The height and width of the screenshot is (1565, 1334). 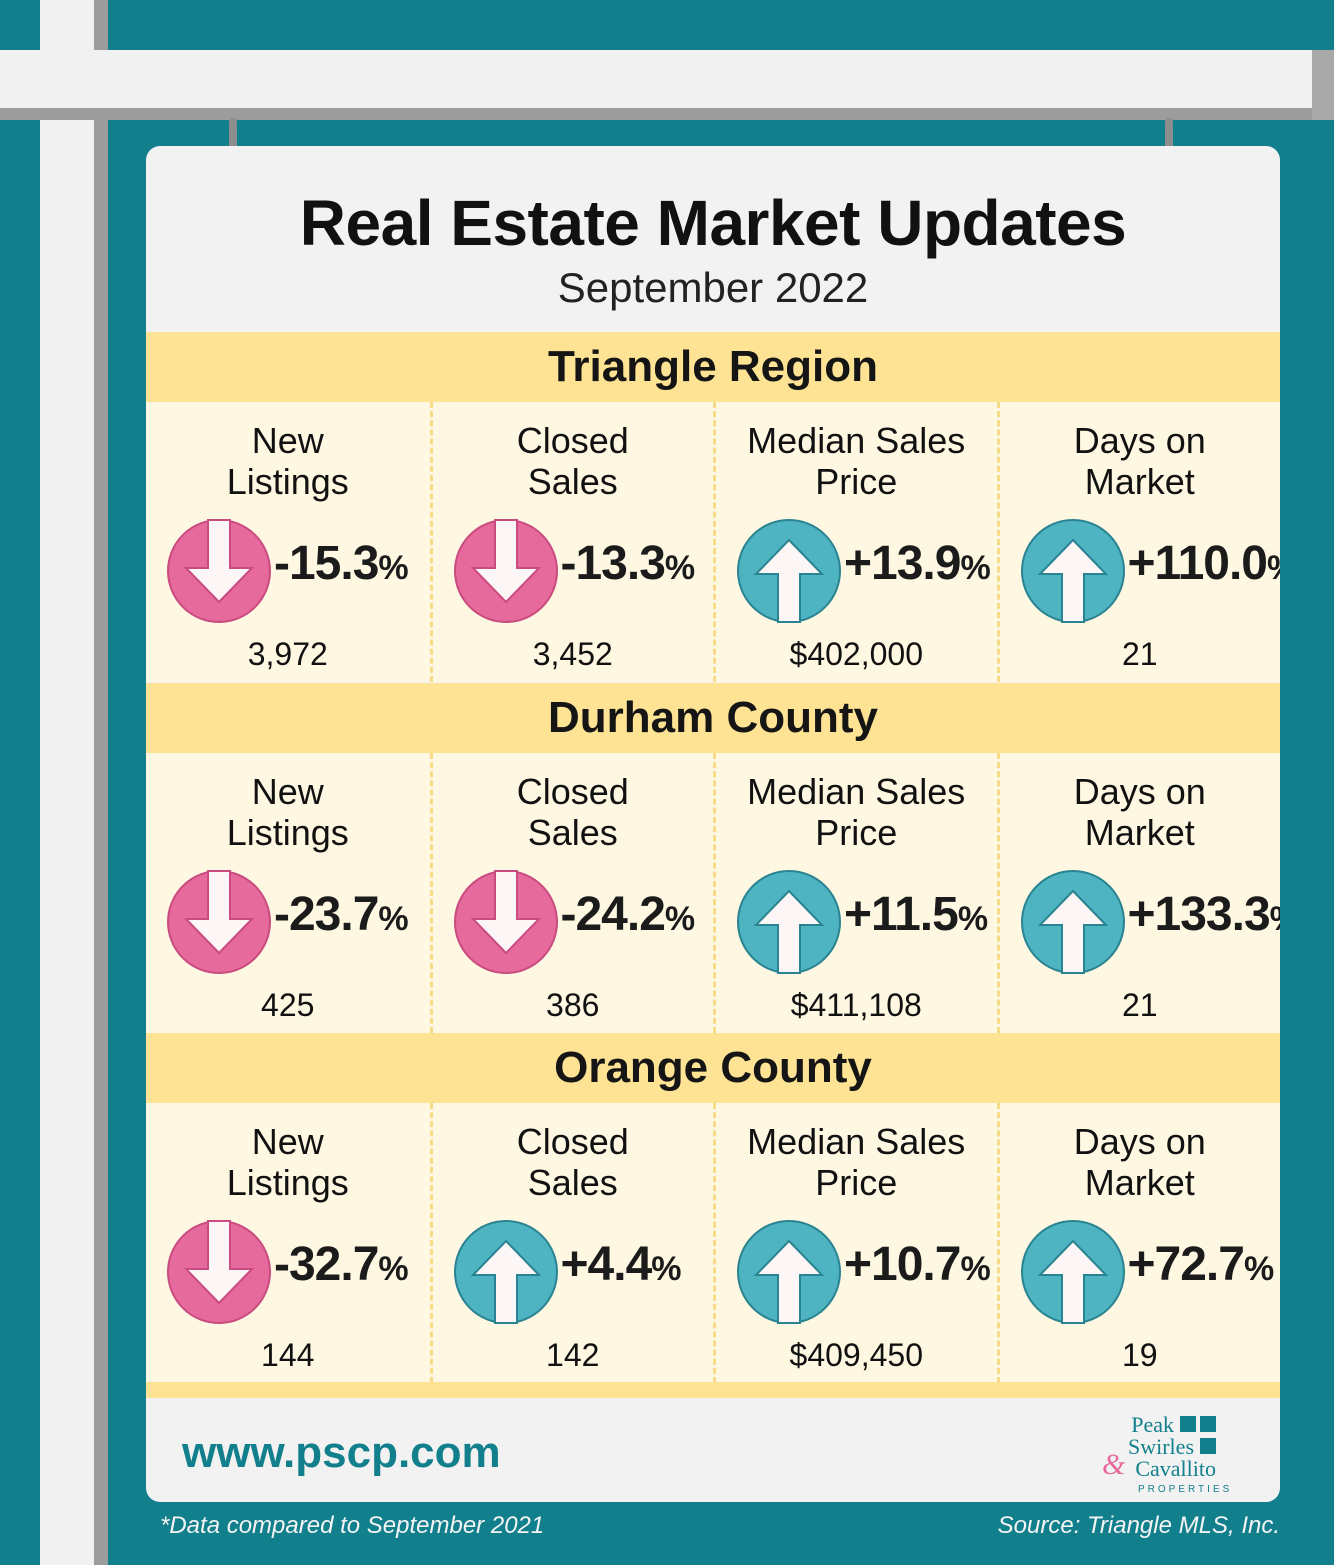 What do you see at coordinates (288, 1005) in the screenshot?
I see `metric-value: 425` at bounding box center [288, 1005].